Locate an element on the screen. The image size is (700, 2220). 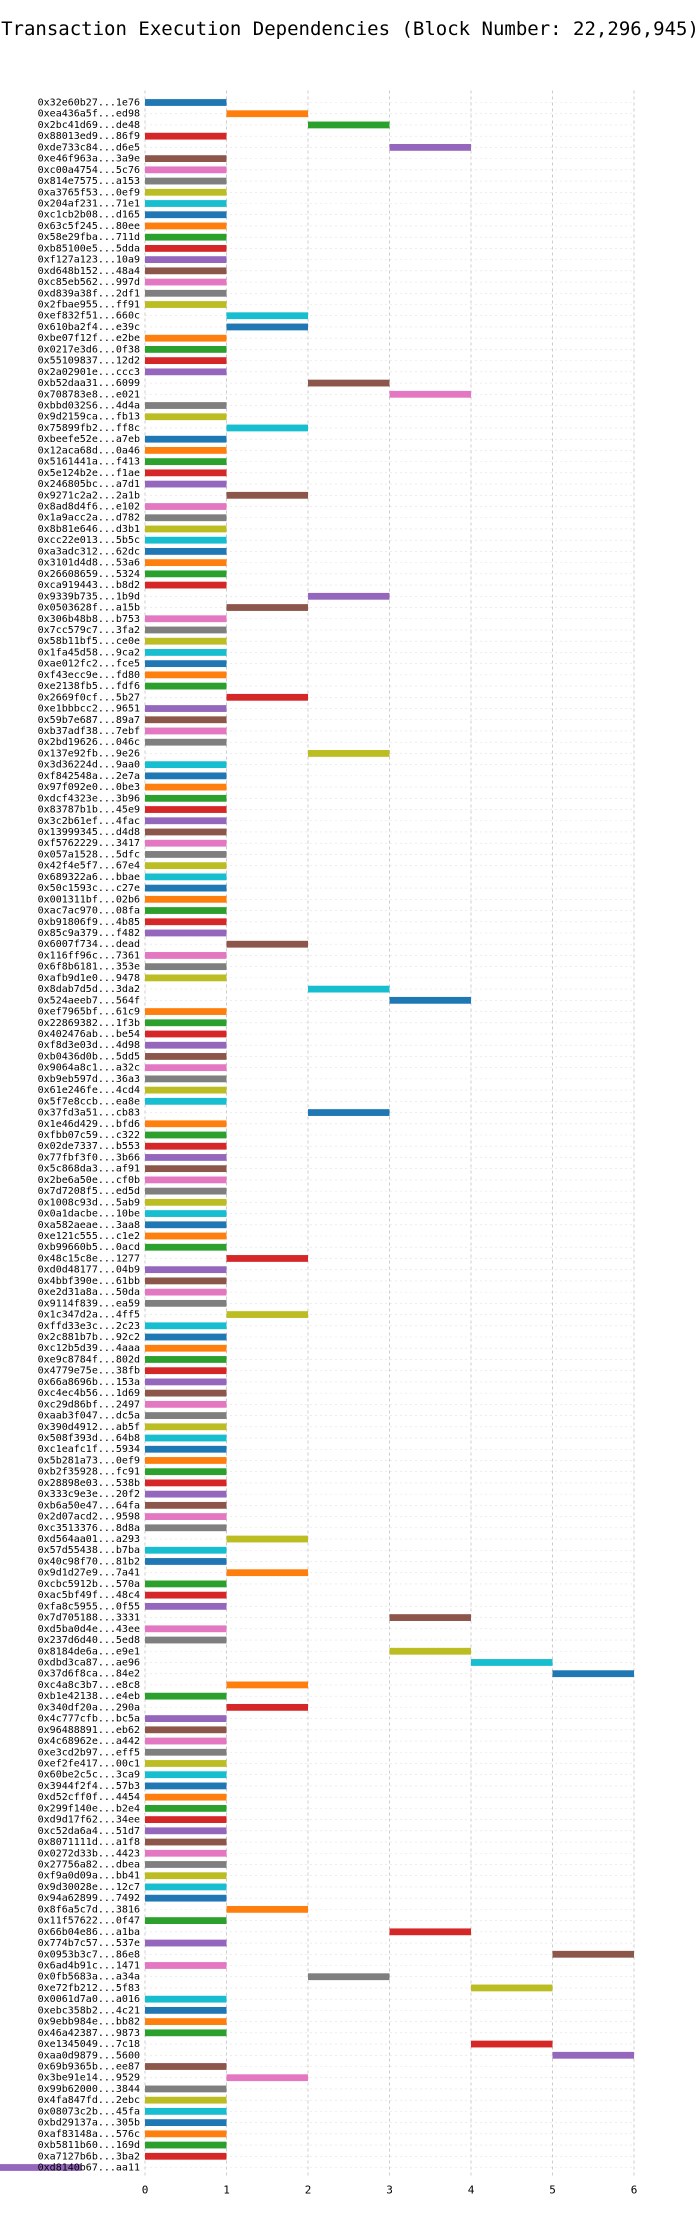
transaction-label: 0x42f4e5f7...67e4 is located at coordinates (89, 866).